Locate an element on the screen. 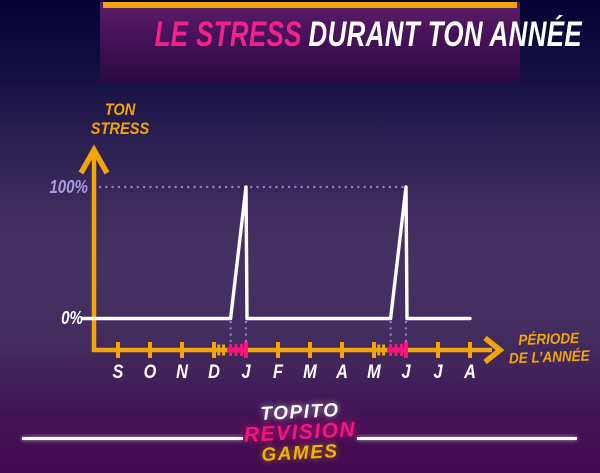 This screenshot has height=473, width=600. month-label-6: M is located at coordinates (310, 372).